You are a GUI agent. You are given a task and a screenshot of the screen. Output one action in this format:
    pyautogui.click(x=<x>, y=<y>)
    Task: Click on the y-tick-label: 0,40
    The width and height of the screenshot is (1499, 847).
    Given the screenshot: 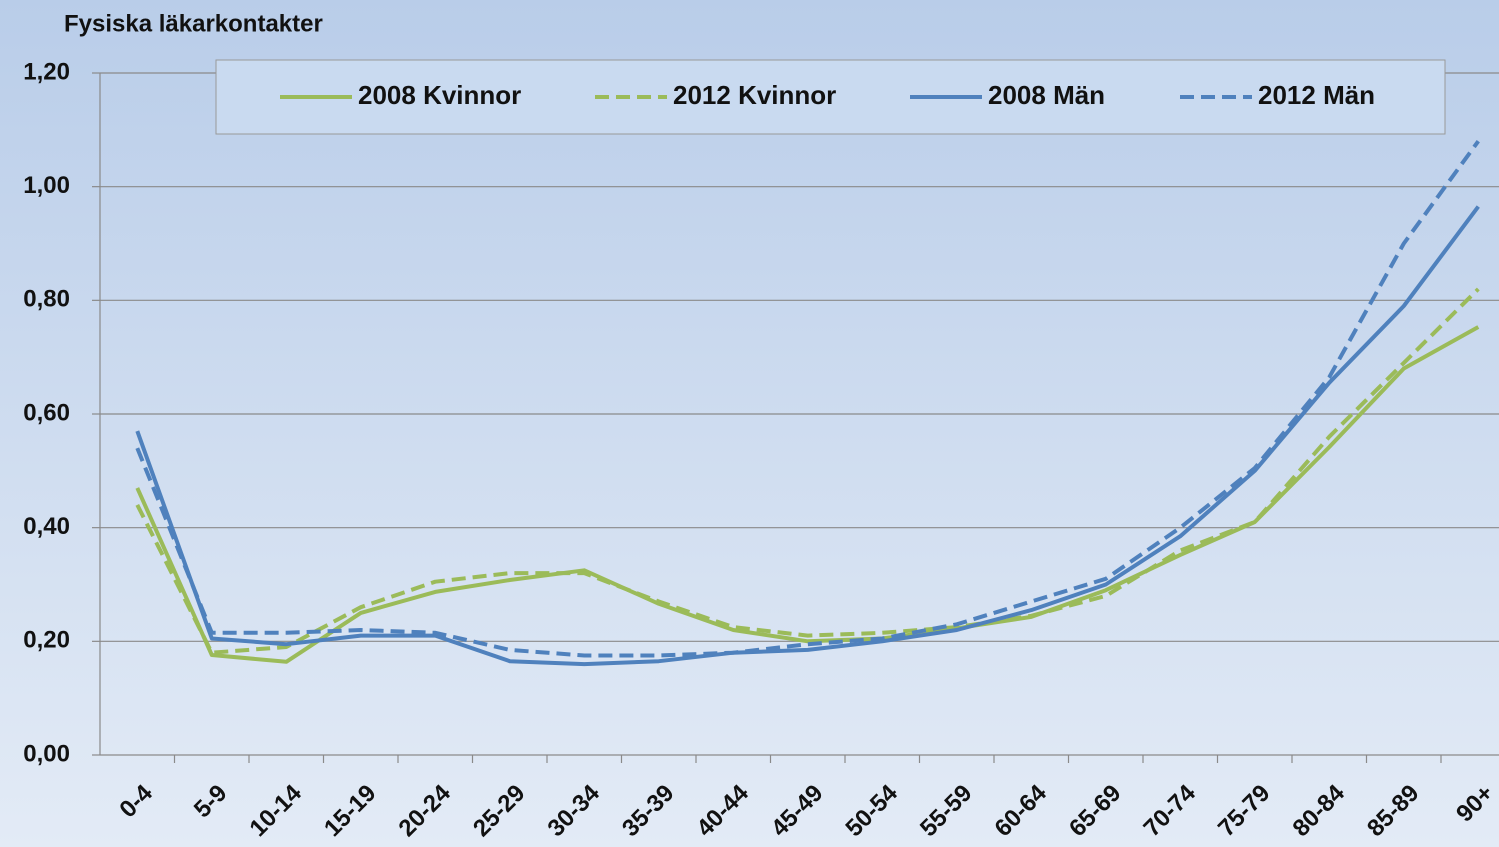 What is the action you would take?
    pyautogui.click(x=46, y=526)
    